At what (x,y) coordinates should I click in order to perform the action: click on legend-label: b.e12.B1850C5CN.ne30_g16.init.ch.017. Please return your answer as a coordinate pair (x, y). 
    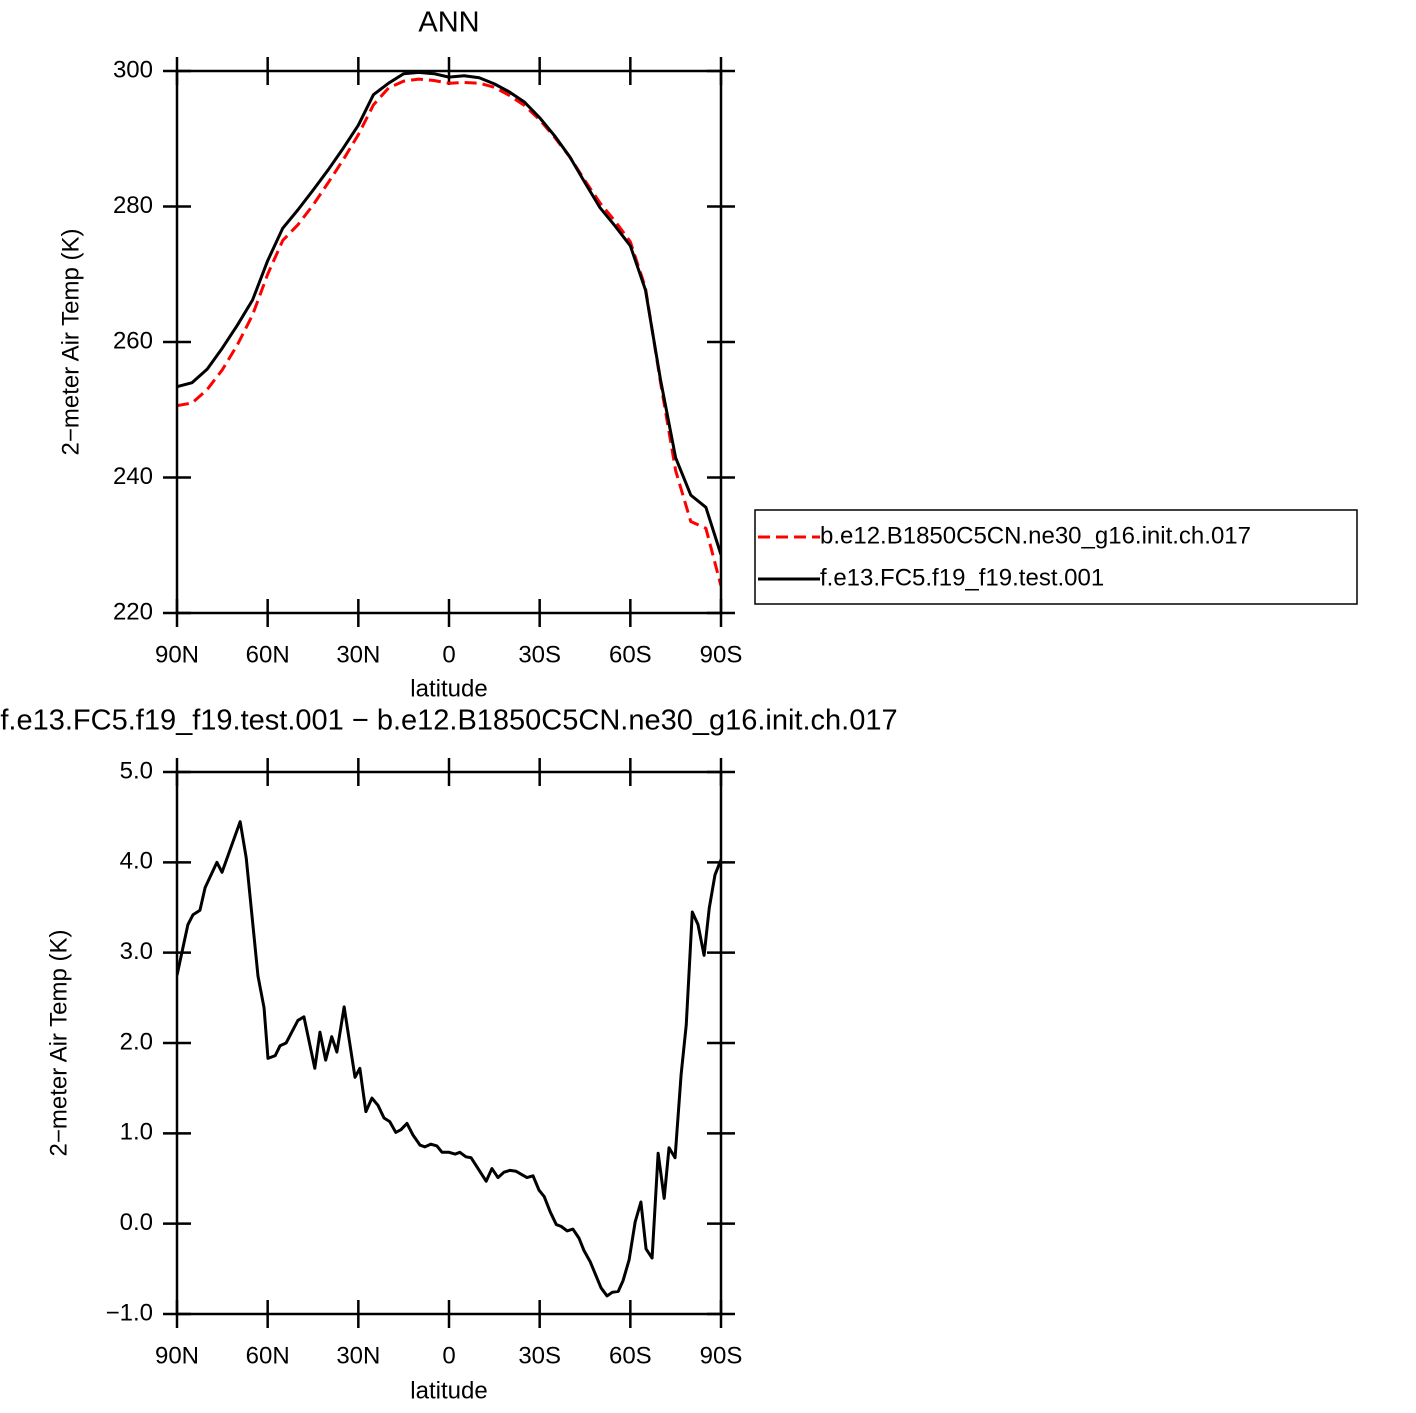
    Looking at the image, I should click on (1035, 535).